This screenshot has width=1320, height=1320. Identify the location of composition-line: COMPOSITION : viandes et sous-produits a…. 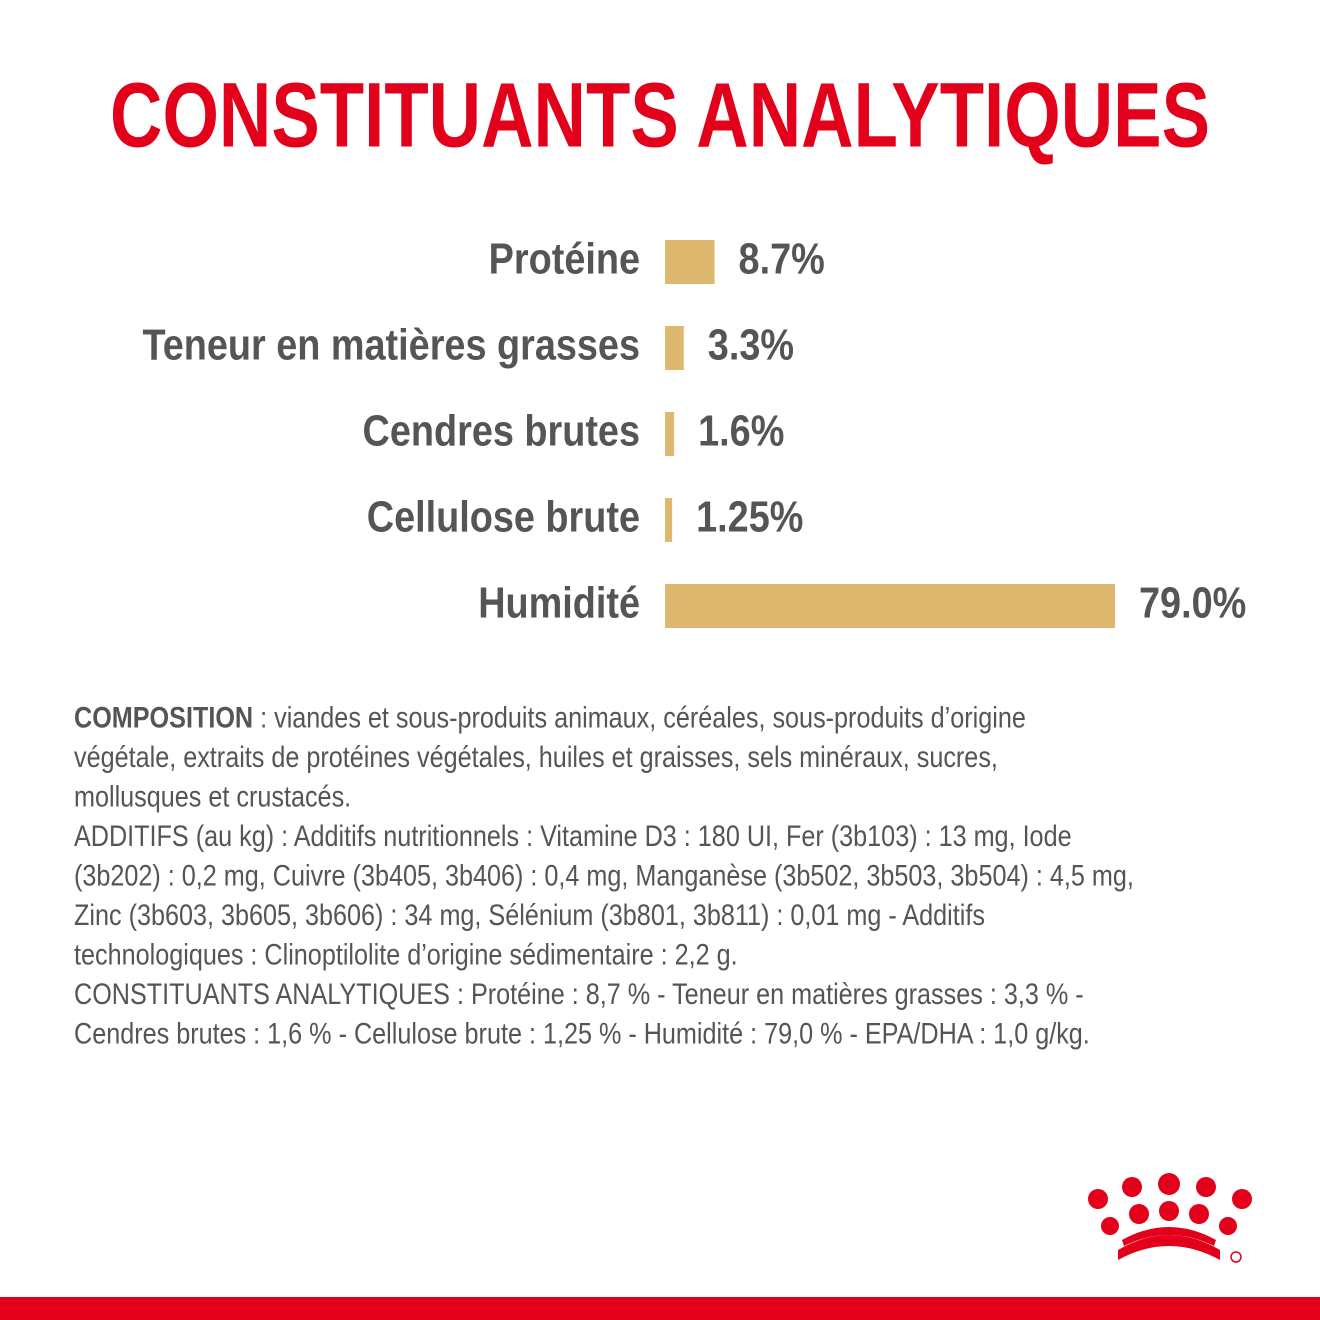
(550, 718).